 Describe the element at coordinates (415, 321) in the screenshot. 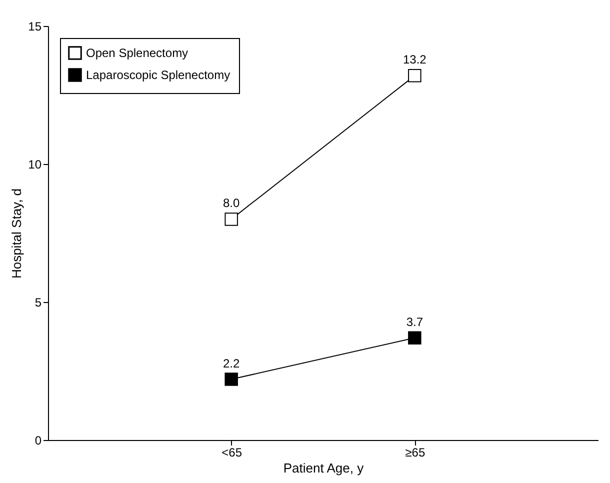

I see `data-label: 3.7` at that location.